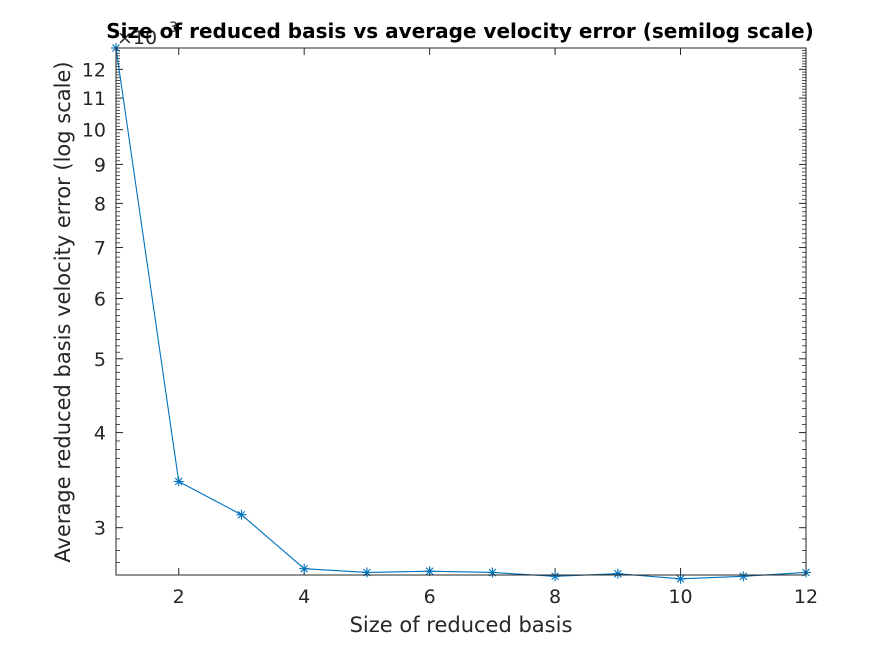 Image resolution: width=891 pixels, height=645 pixels. What do you see at coordinates (94, 99) in the screenshot?
I see `y-tick-label: 11` at bounding box center [94, 99].